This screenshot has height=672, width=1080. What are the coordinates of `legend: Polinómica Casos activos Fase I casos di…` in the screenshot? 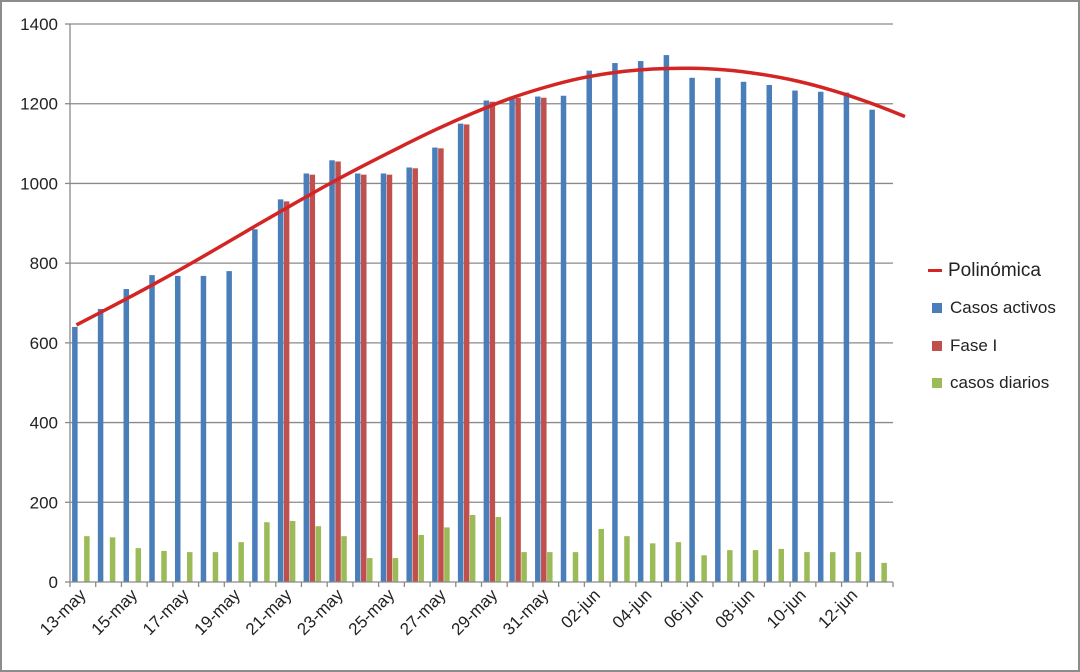 It's located at (992, 327).